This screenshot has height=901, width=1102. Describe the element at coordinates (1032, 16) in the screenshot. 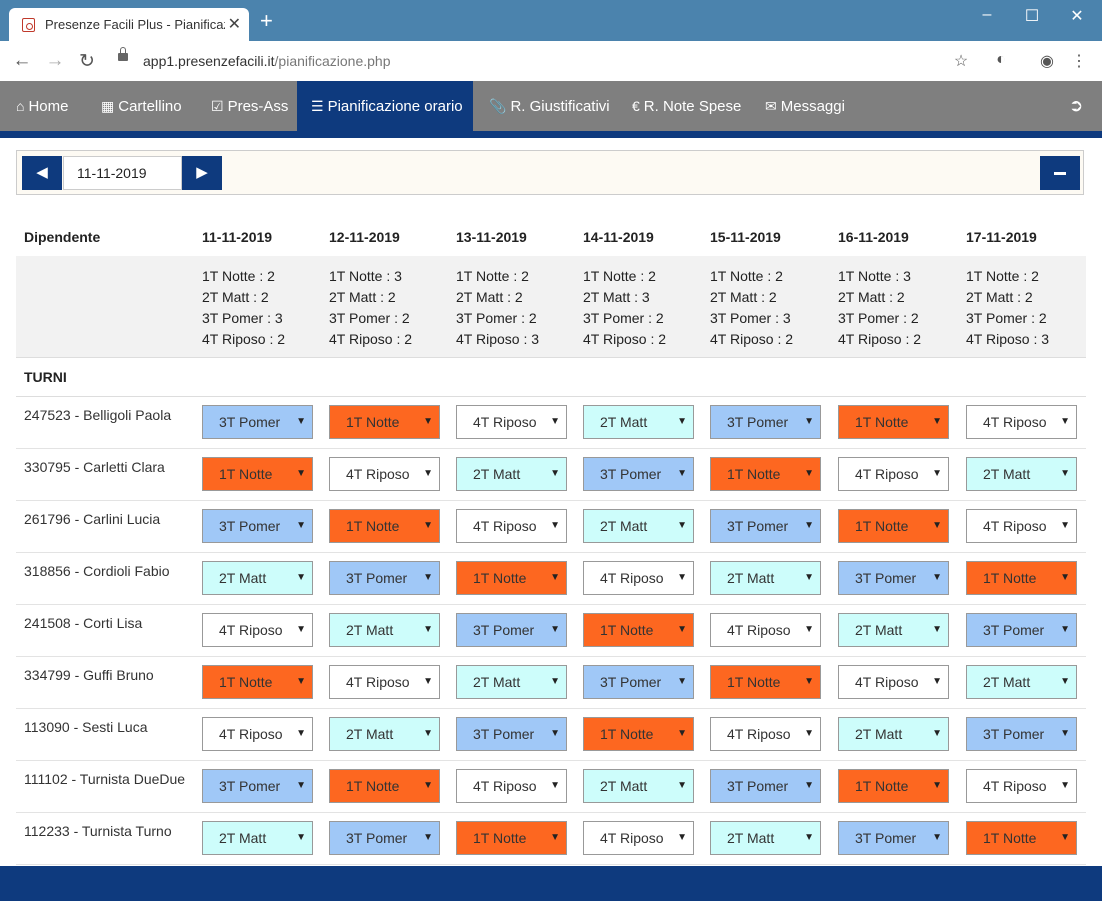

I see `maximize-icon: ☐` at that location.